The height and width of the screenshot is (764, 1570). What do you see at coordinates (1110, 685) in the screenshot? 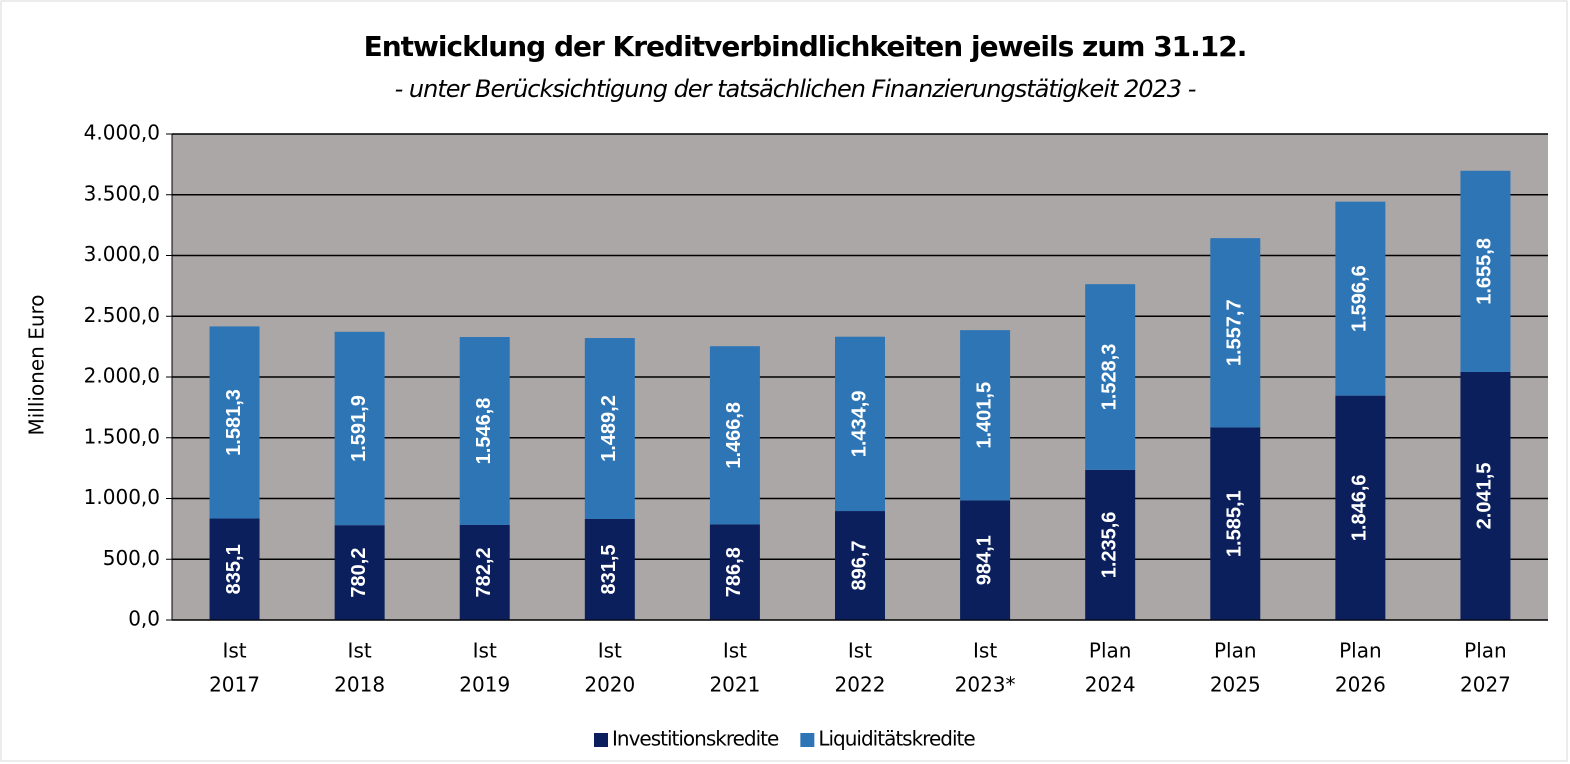
I see `x-tick-label: 2024` at bounding box center [1110, 685].